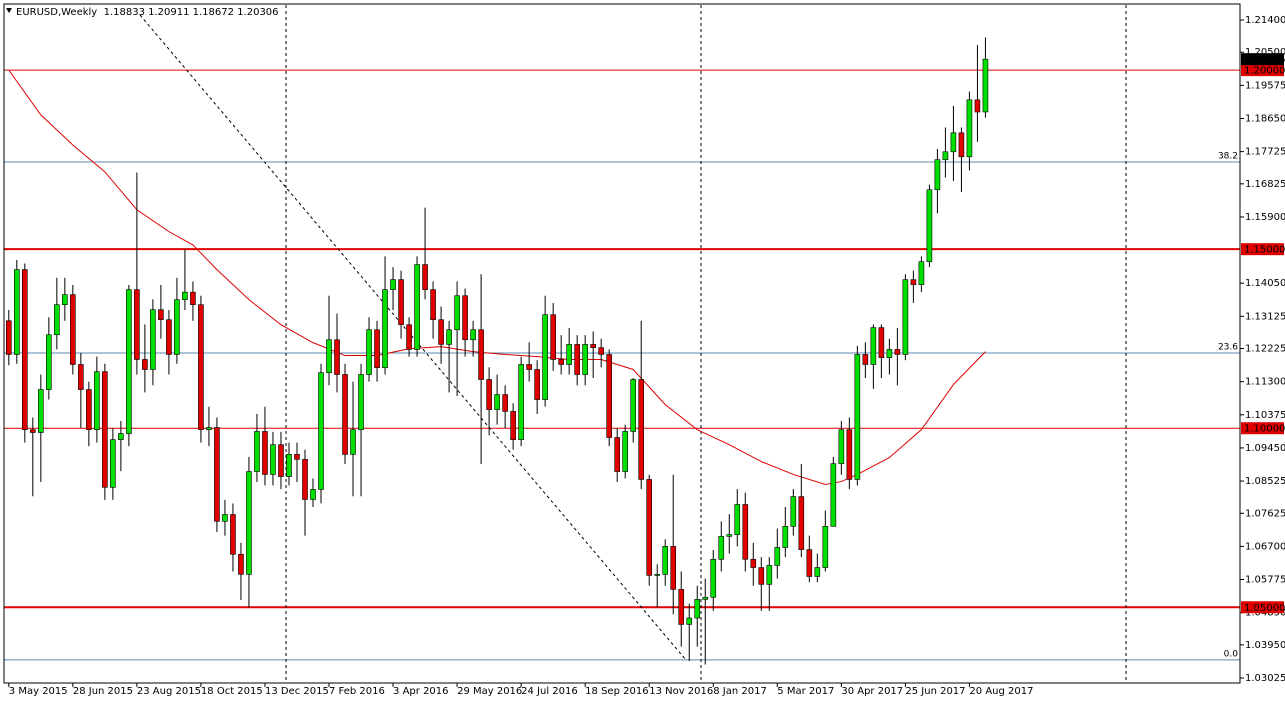 The width and height of the screenshot is (1285, 705). I want to click on y-tick-label: 1.05775, so click(1265, 580).